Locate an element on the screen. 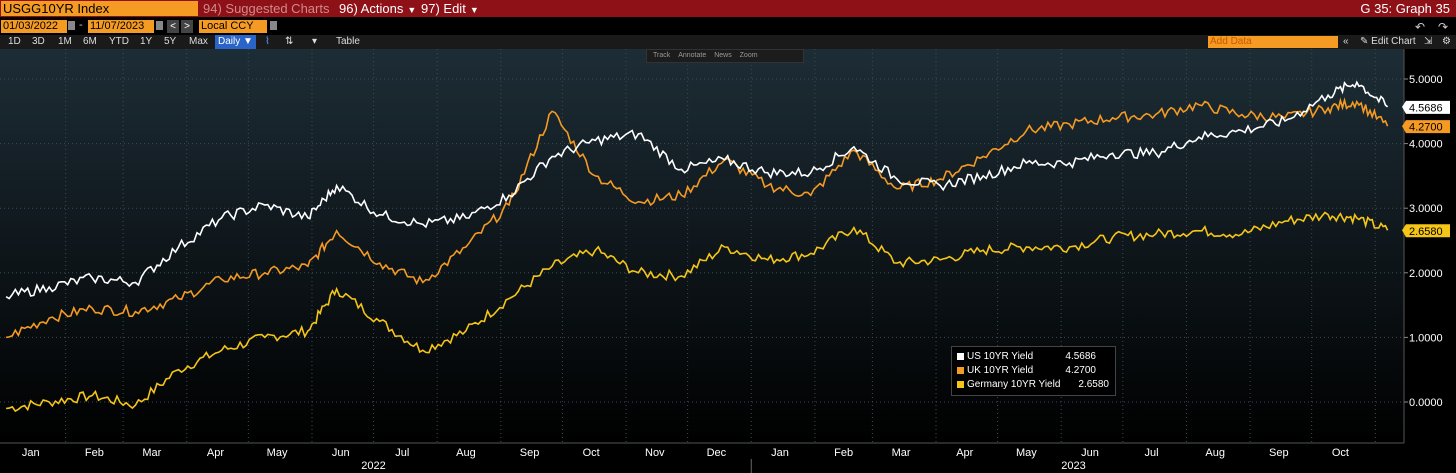 This screenshot has height=473, width=1456. edit-chart-button: ✎ Edit Chart is located at coordinates (1388, 42).